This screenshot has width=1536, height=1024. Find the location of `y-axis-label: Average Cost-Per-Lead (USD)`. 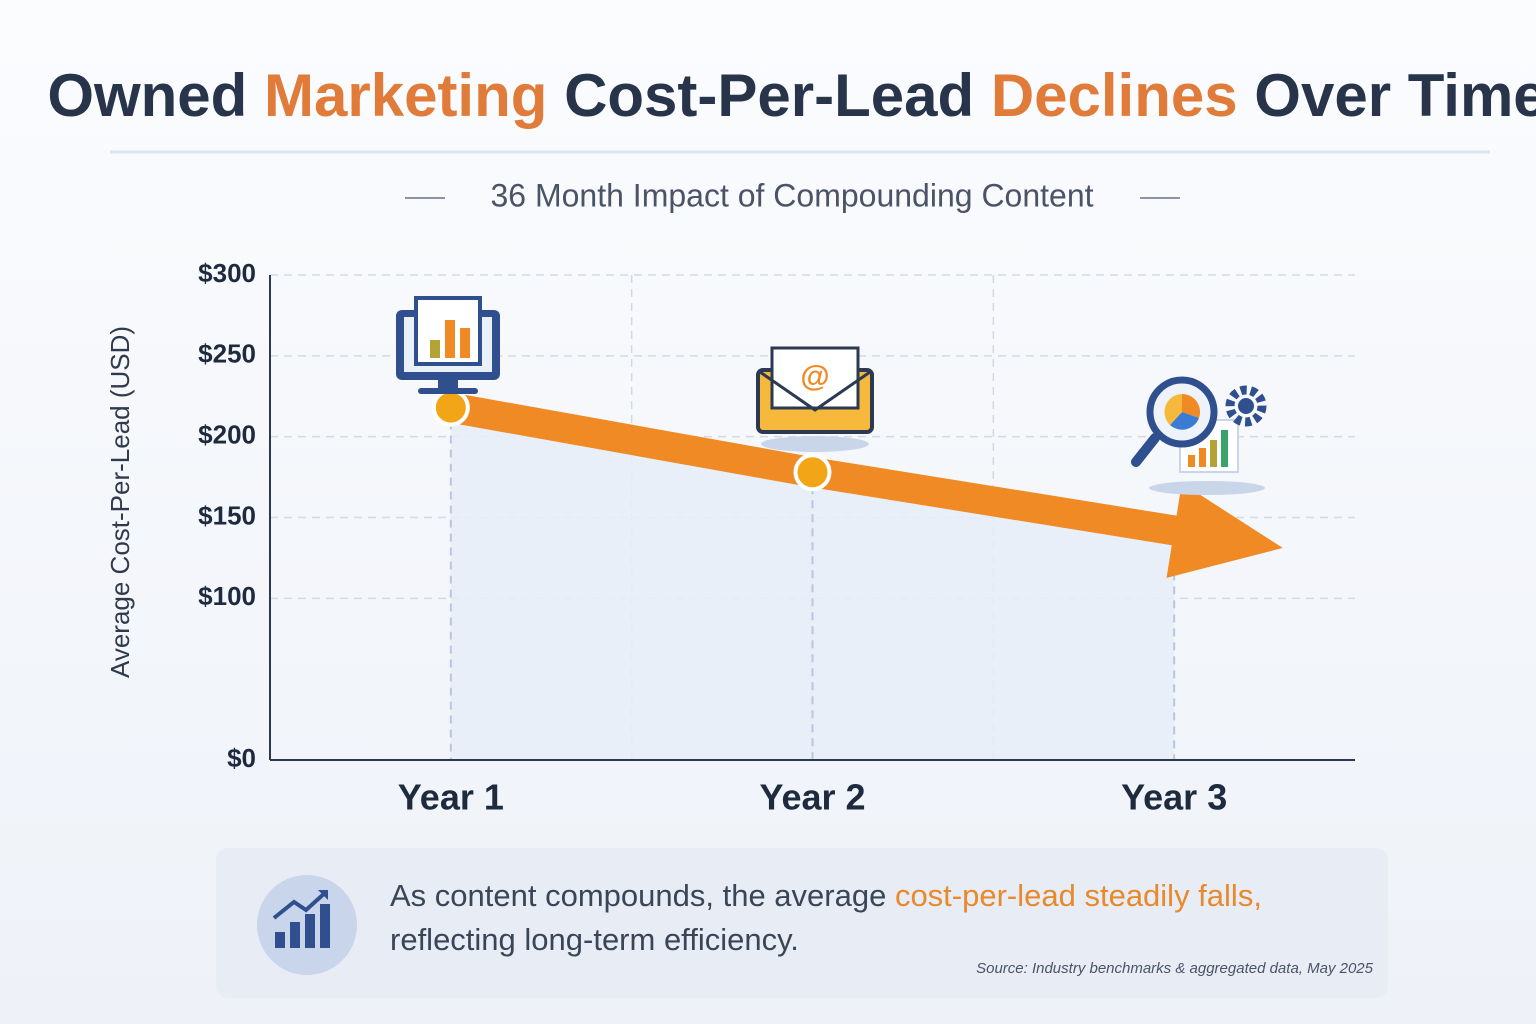

y-axis-label: Average Cost-Per-Lead (USD) is located at coordinates (120, 502).